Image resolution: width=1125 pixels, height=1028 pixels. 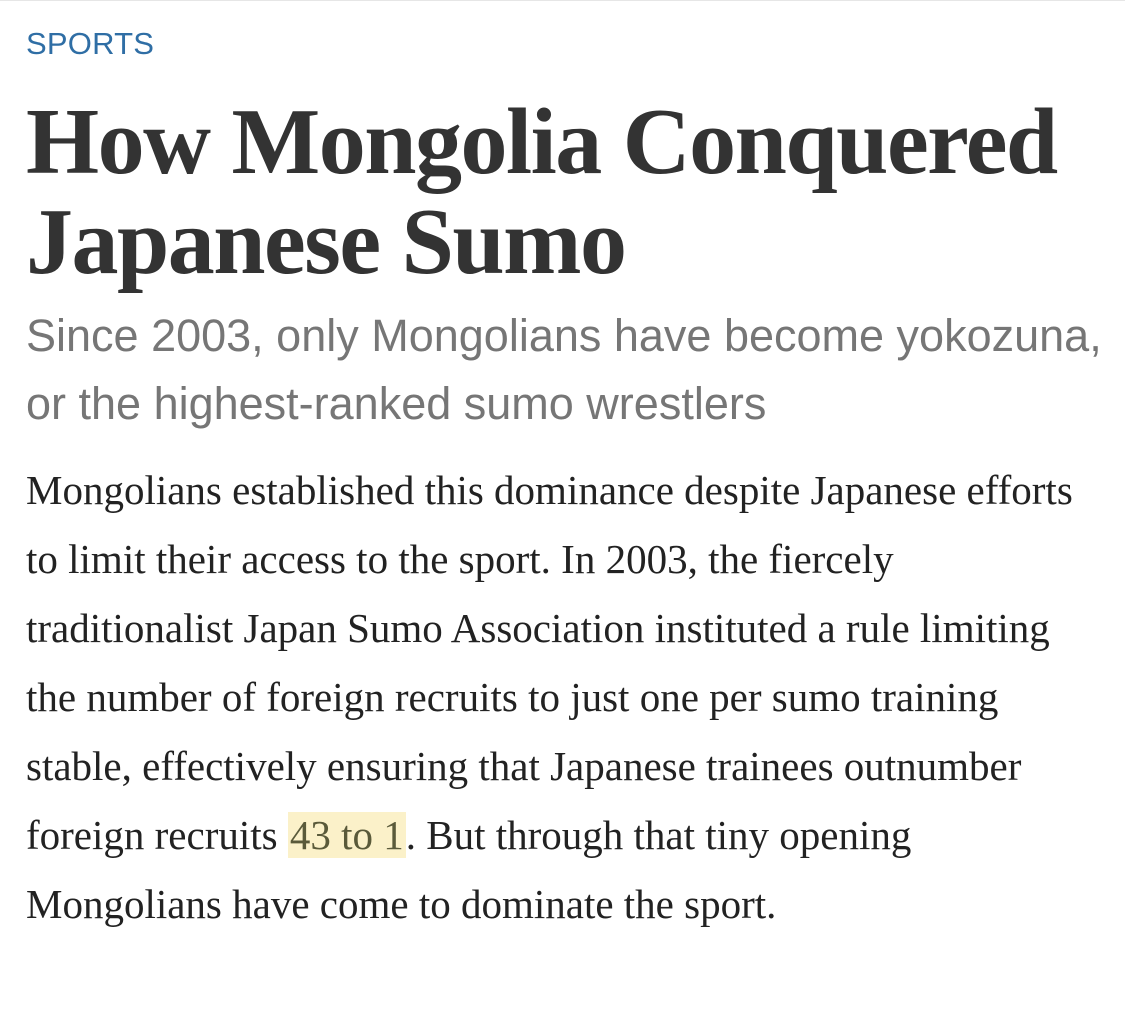 What do you see at coordinates (90, 43) in the screenshot?
I see `section-link-sports: SPORTS` at bounding box center [90, 43].